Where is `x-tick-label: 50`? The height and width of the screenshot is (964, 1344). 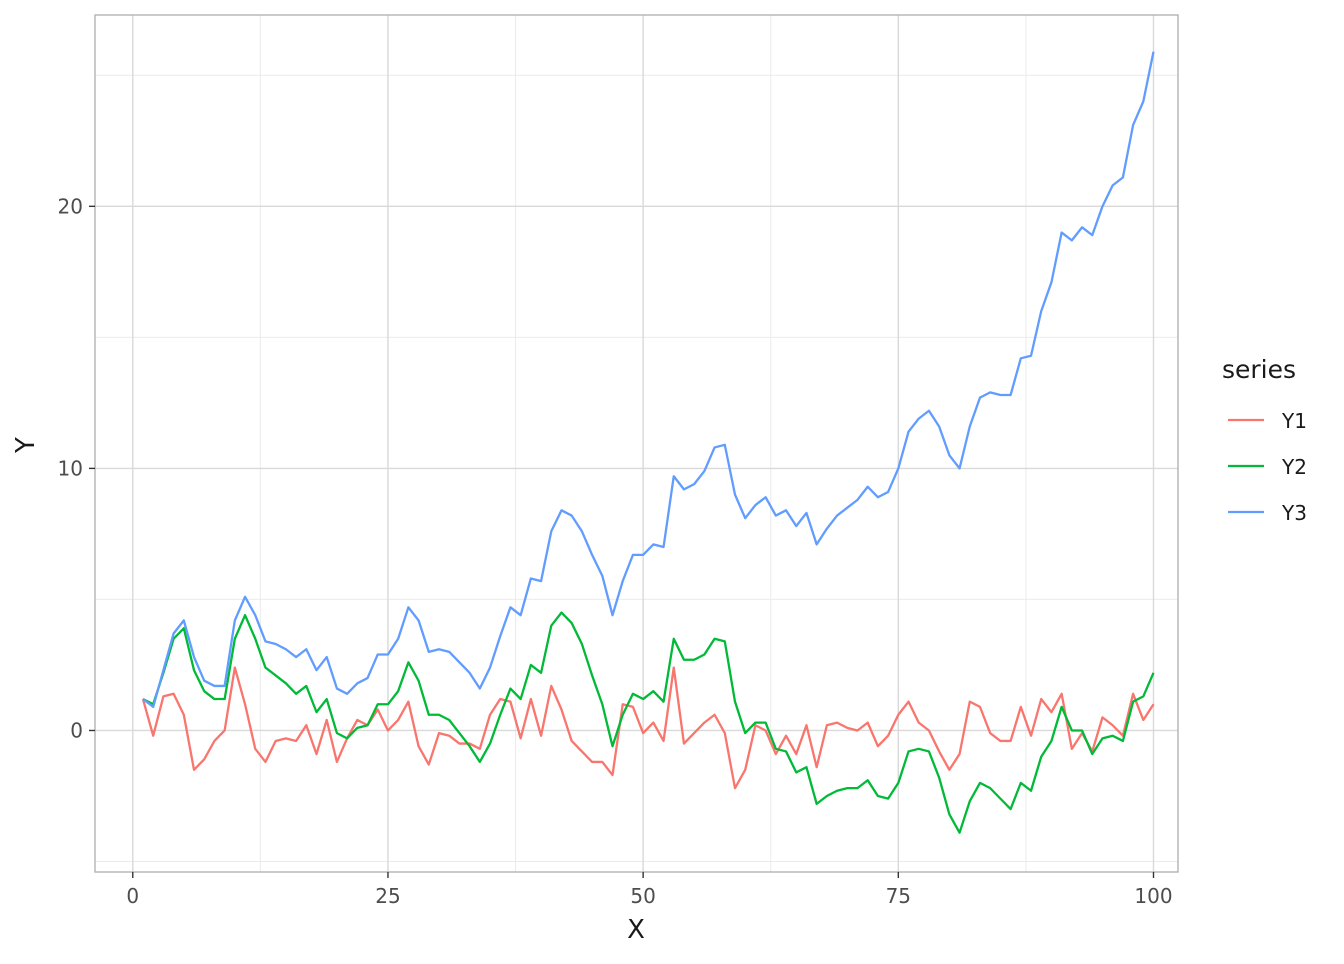
x-tick-label: 50 is located at coordinates (642, 896).